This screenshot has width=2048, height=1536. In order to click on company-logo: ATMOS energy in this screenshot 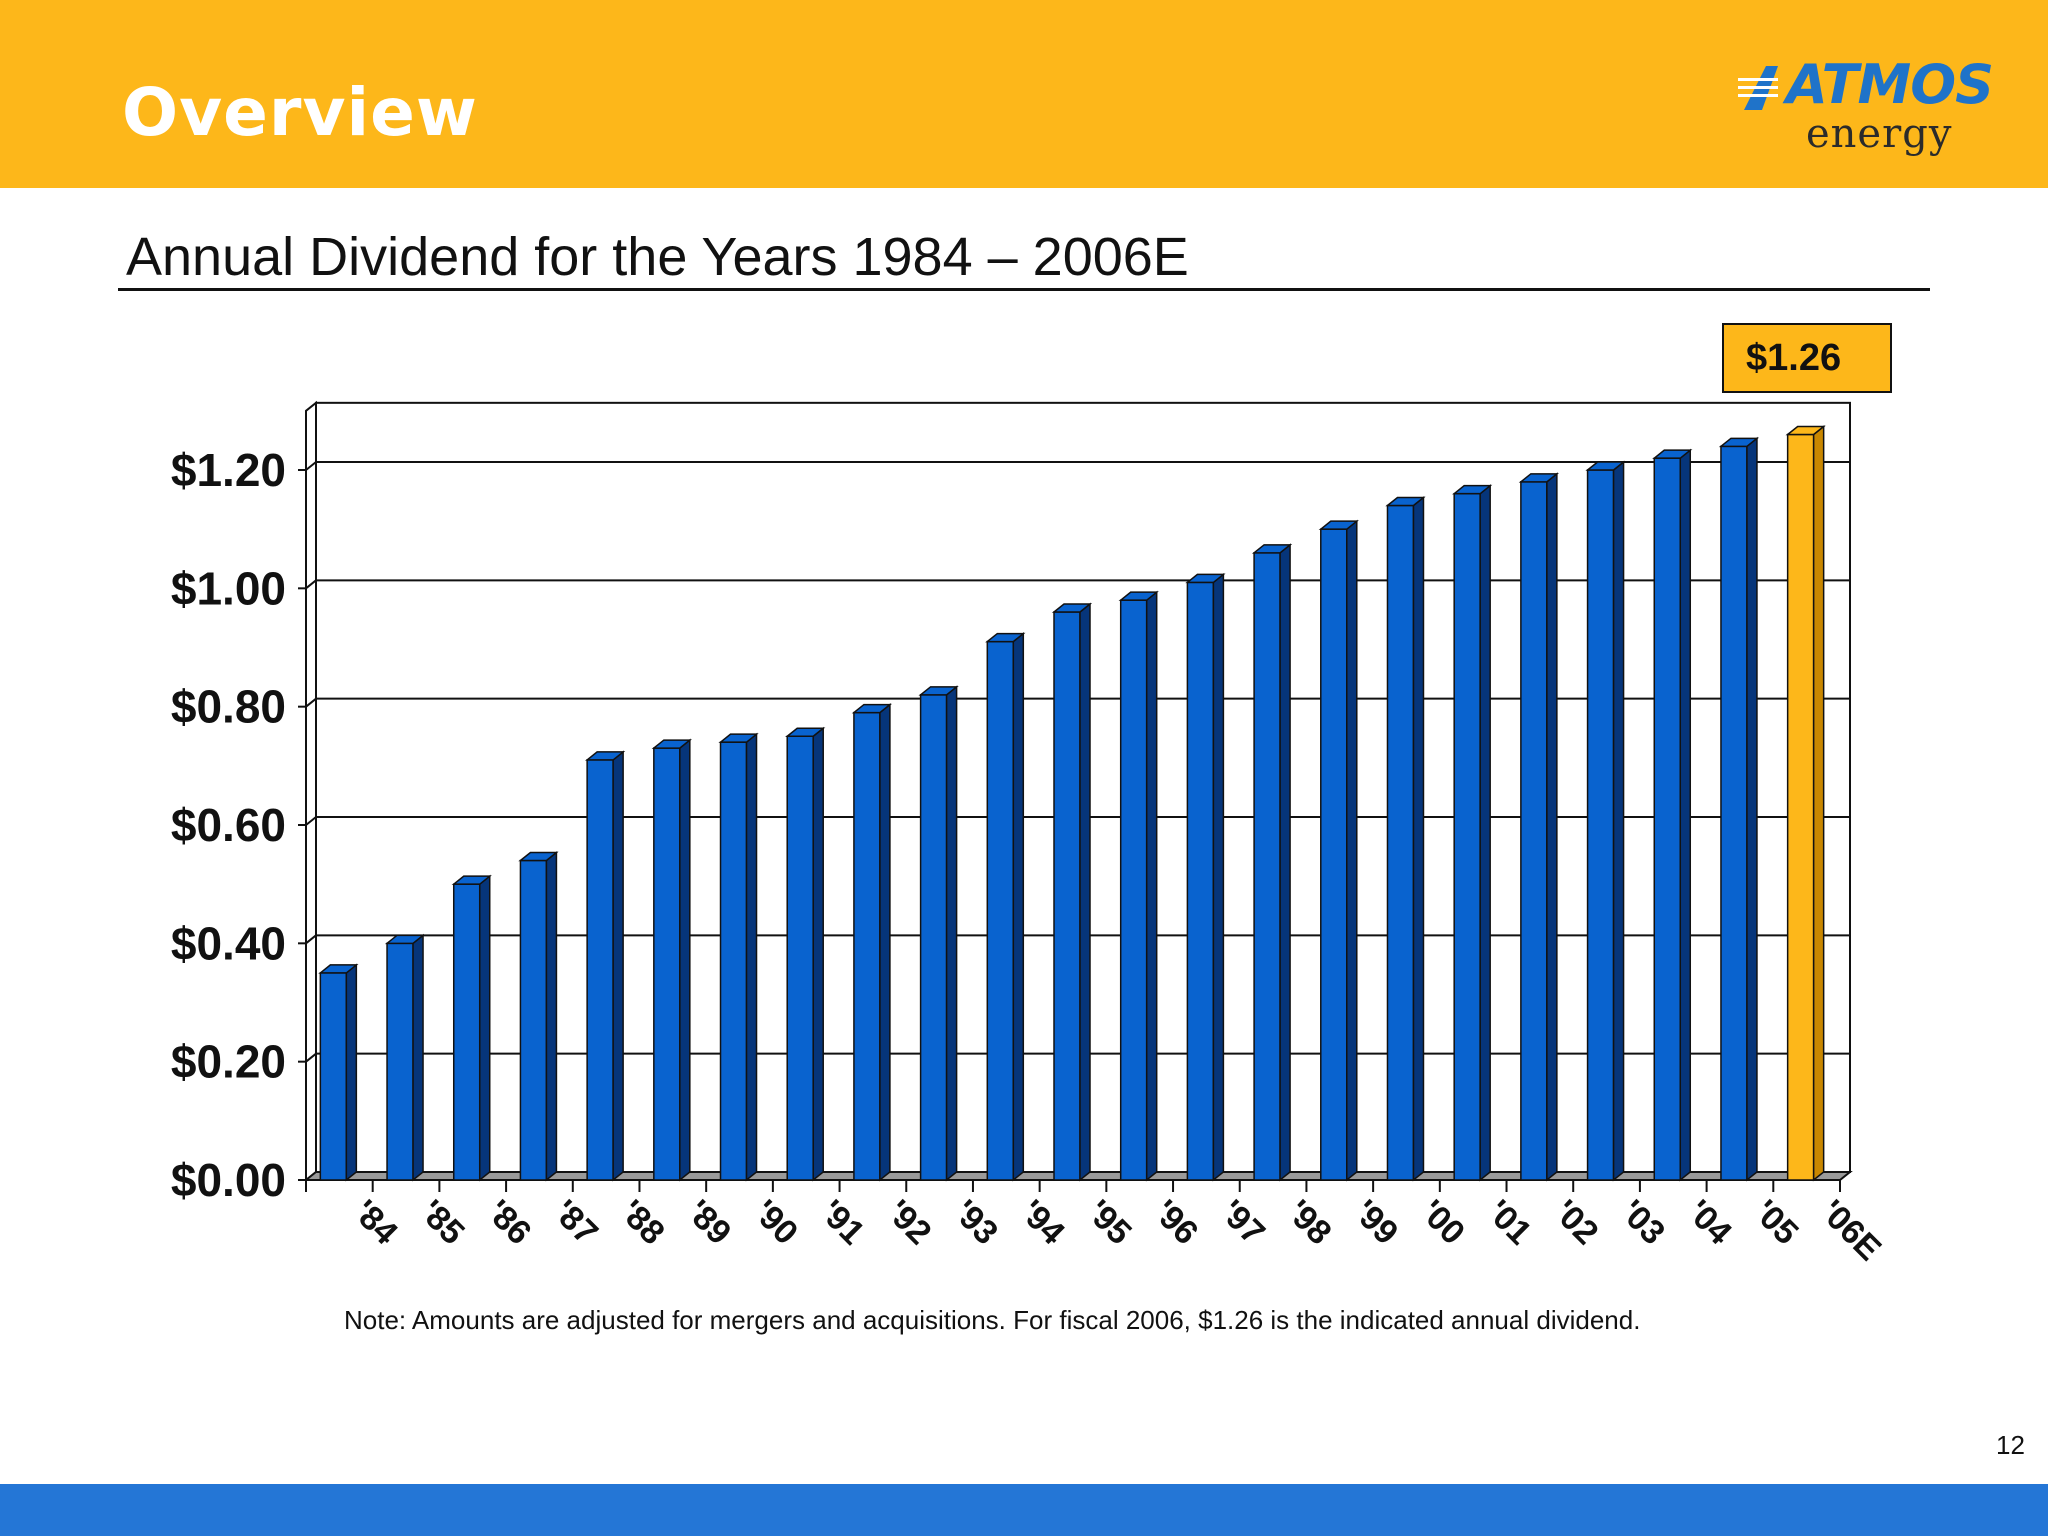, I will do `click(1862, 113)`.